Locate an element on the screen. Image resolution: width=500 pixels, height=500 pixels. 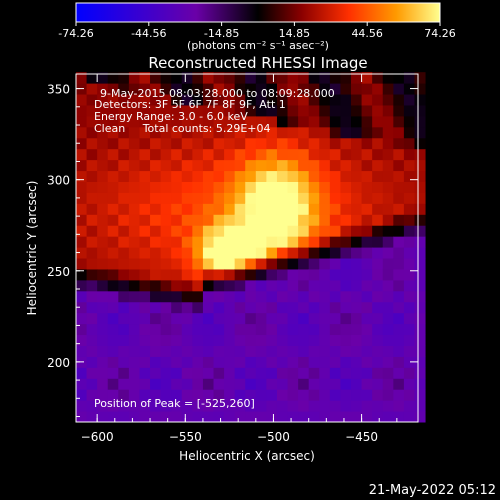
colorbar-unit-label: (photons cm⁻² s⁻¹ asec⁻²) is located at coordinates (258, 45).